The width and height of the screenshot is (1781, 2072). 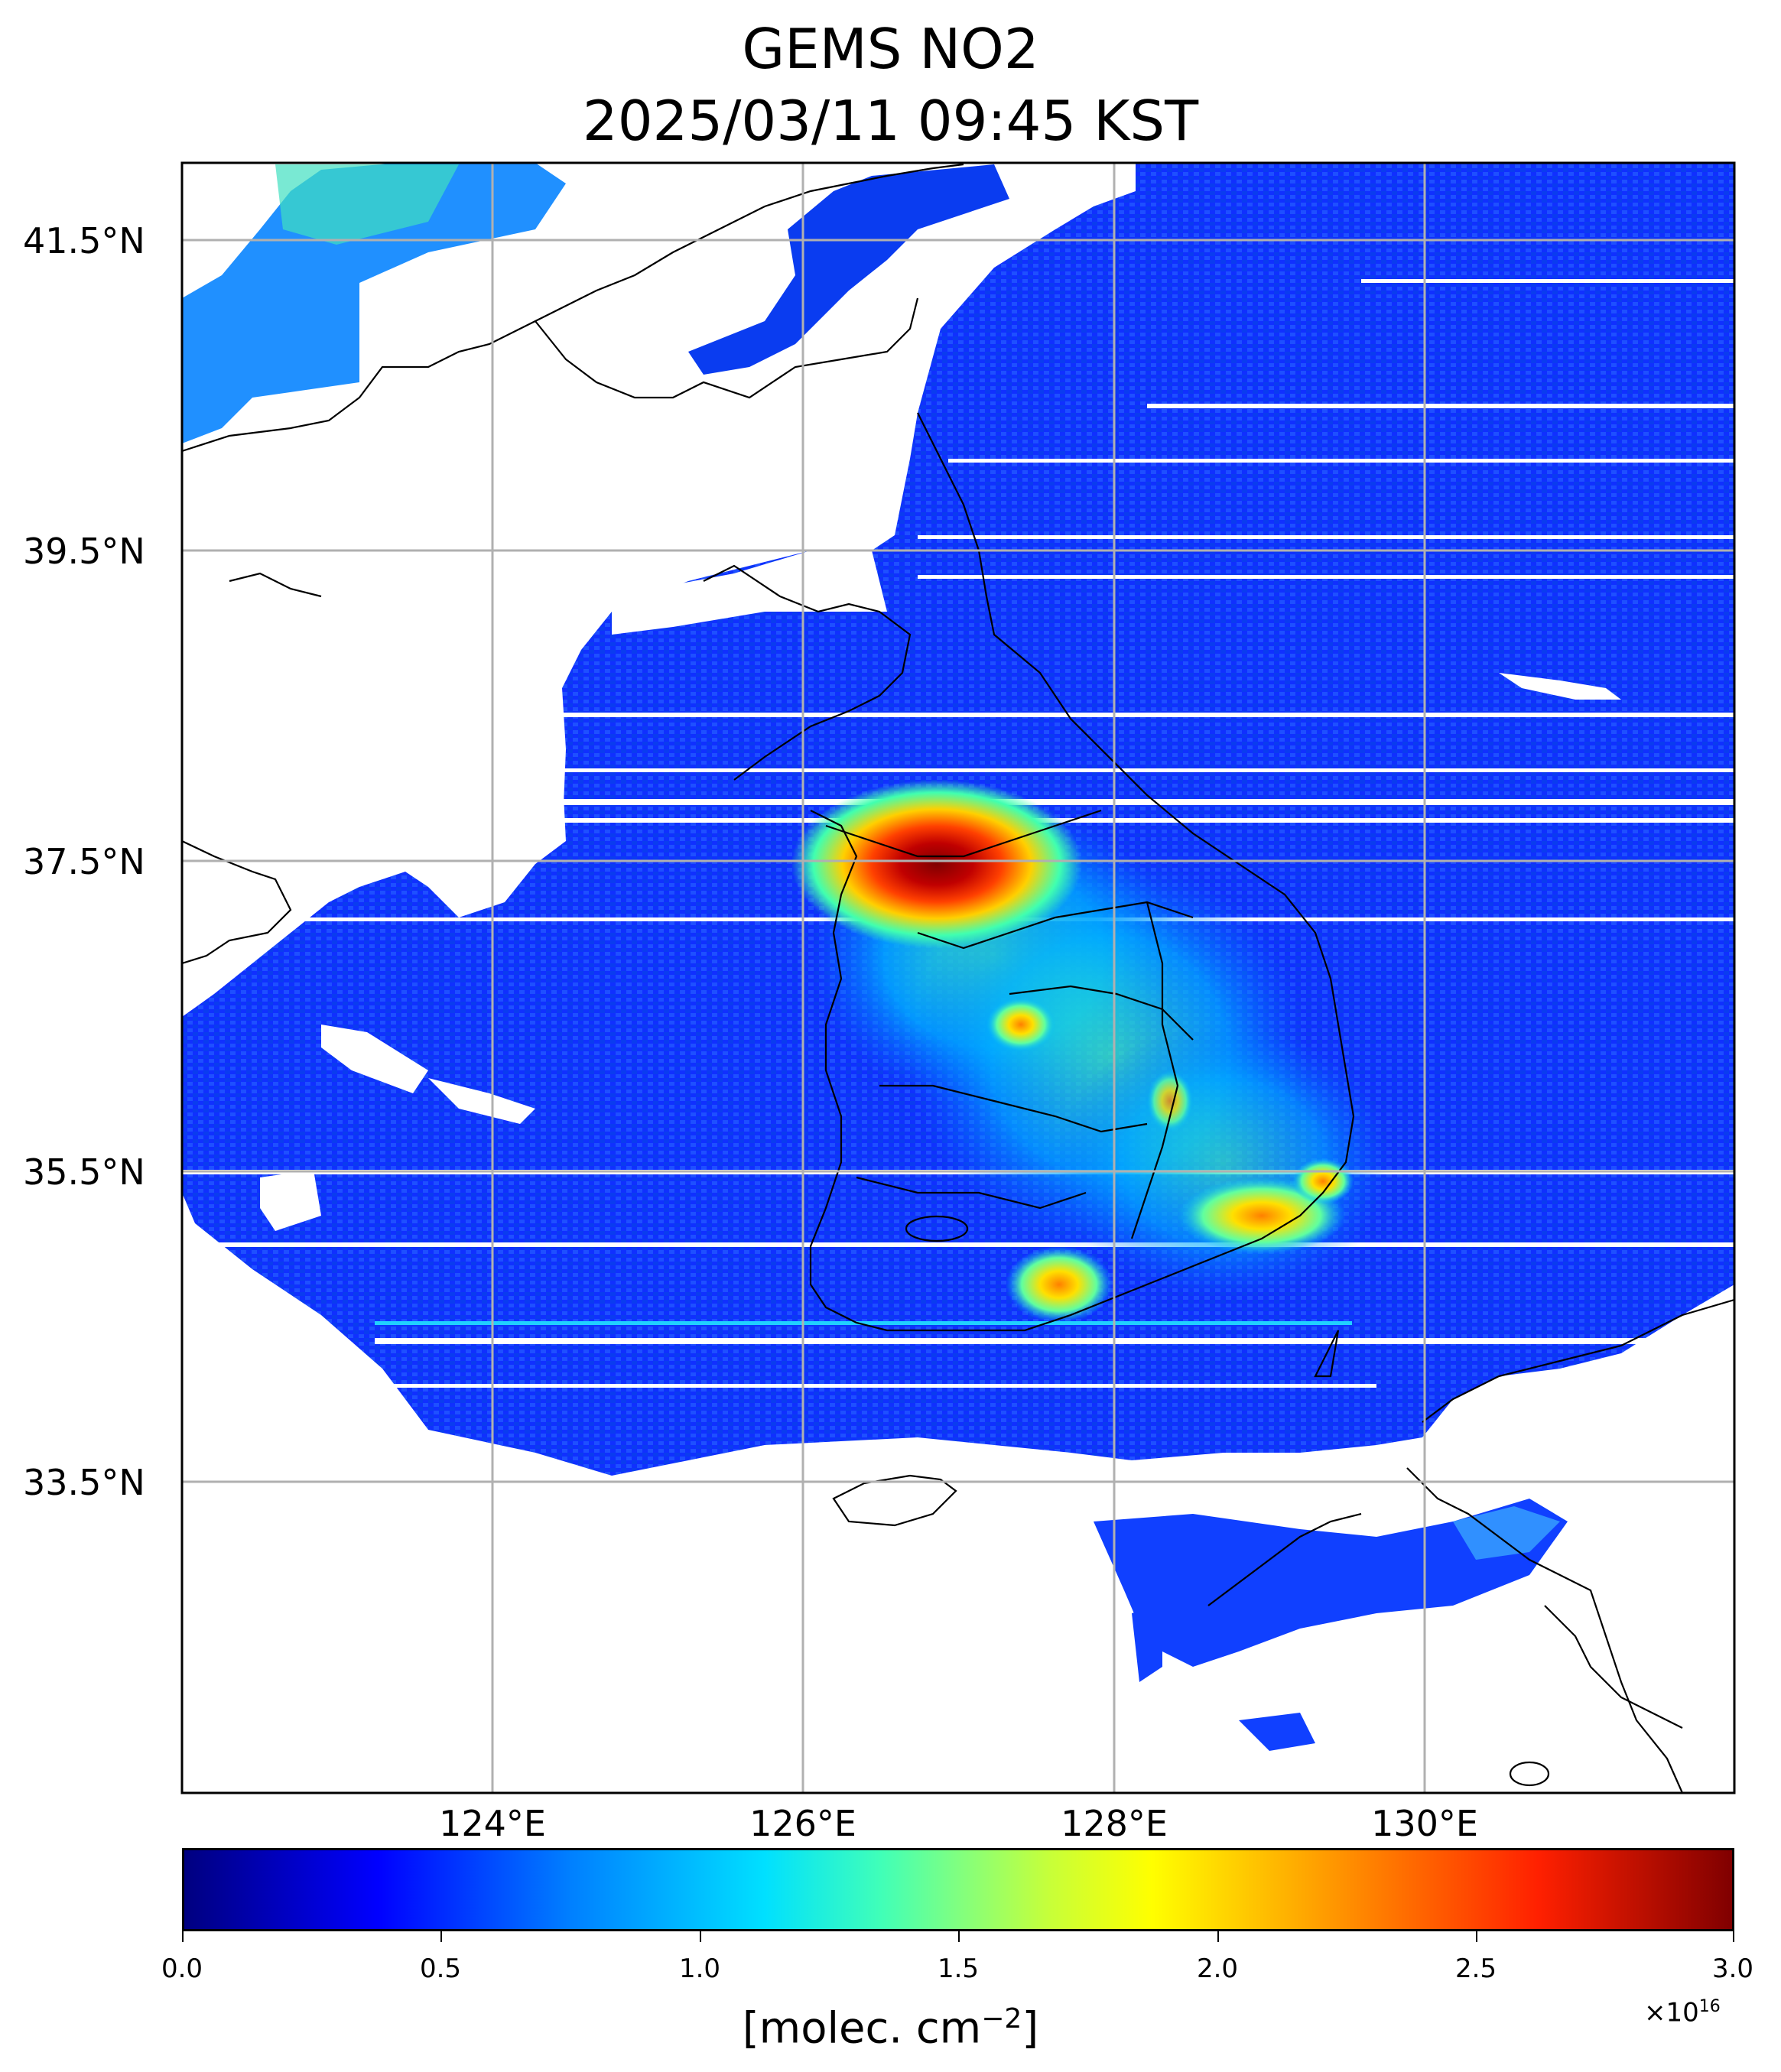 I want to click on lon-label: 126°E, so click(x=802, y=1824).